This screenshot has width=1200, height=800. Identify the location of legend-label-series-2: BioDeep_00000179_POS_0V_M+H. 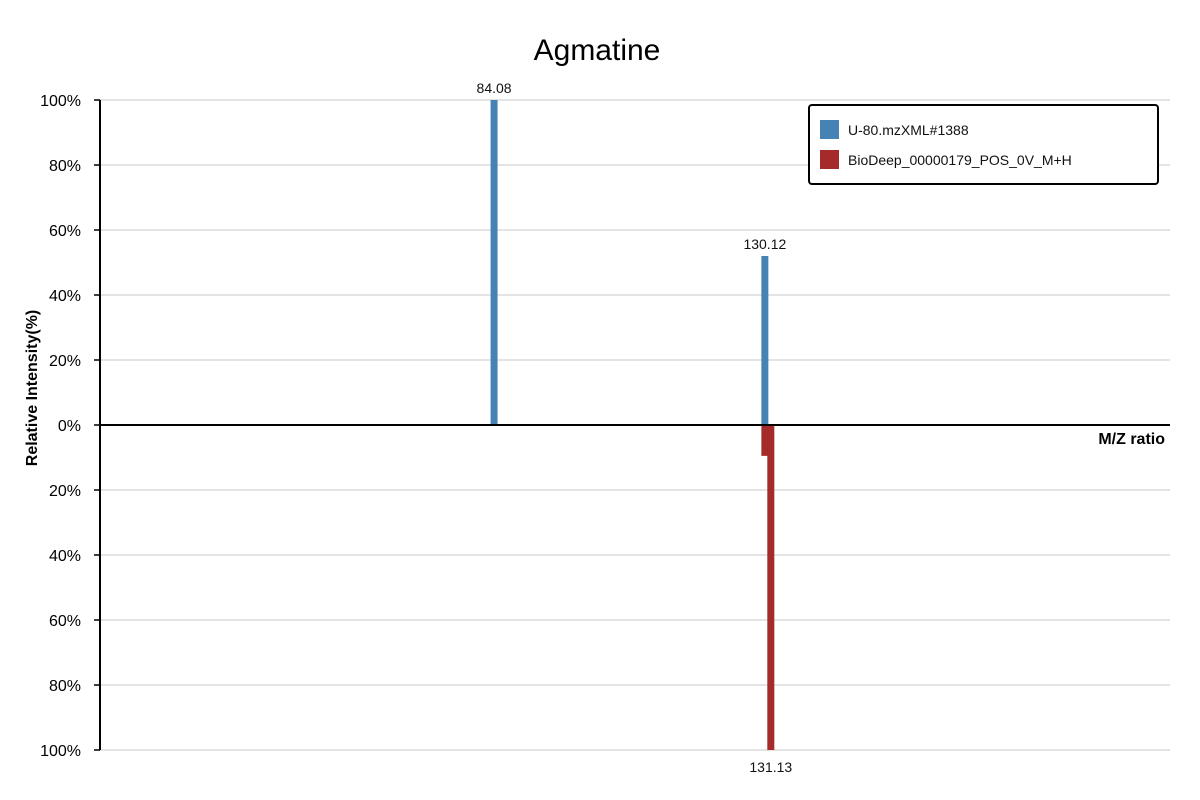
(960, 160).